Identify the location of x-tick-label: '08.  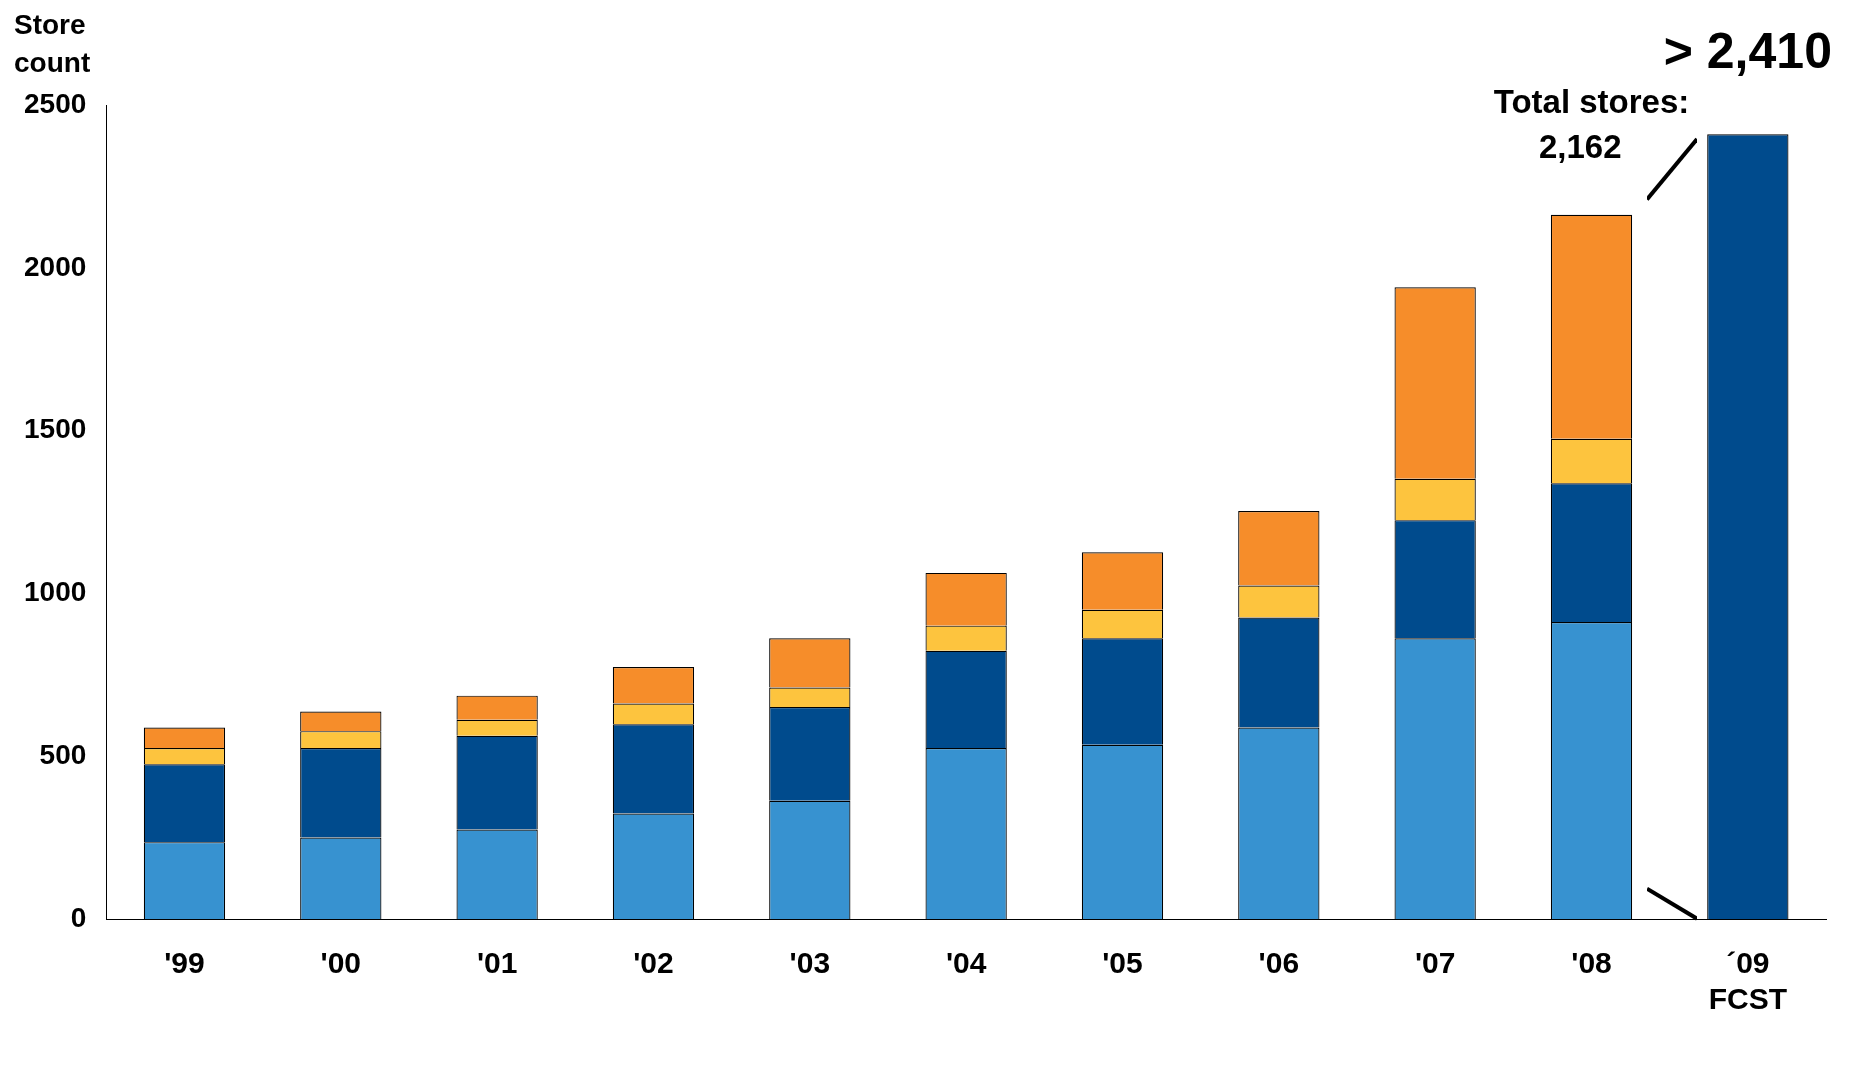
(1591, 963).